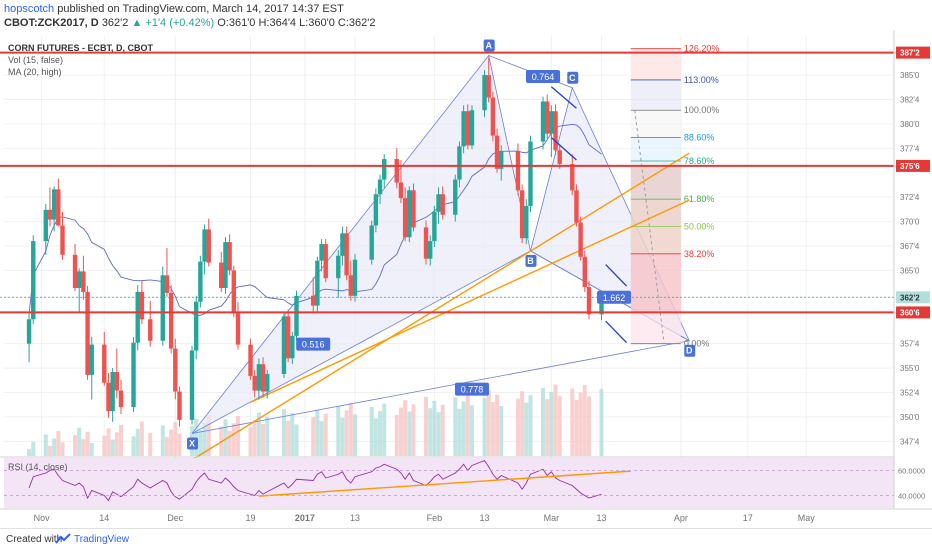 This screenshot has height=551, width=932. I want to click on level-price-tag, so click(913, 312).